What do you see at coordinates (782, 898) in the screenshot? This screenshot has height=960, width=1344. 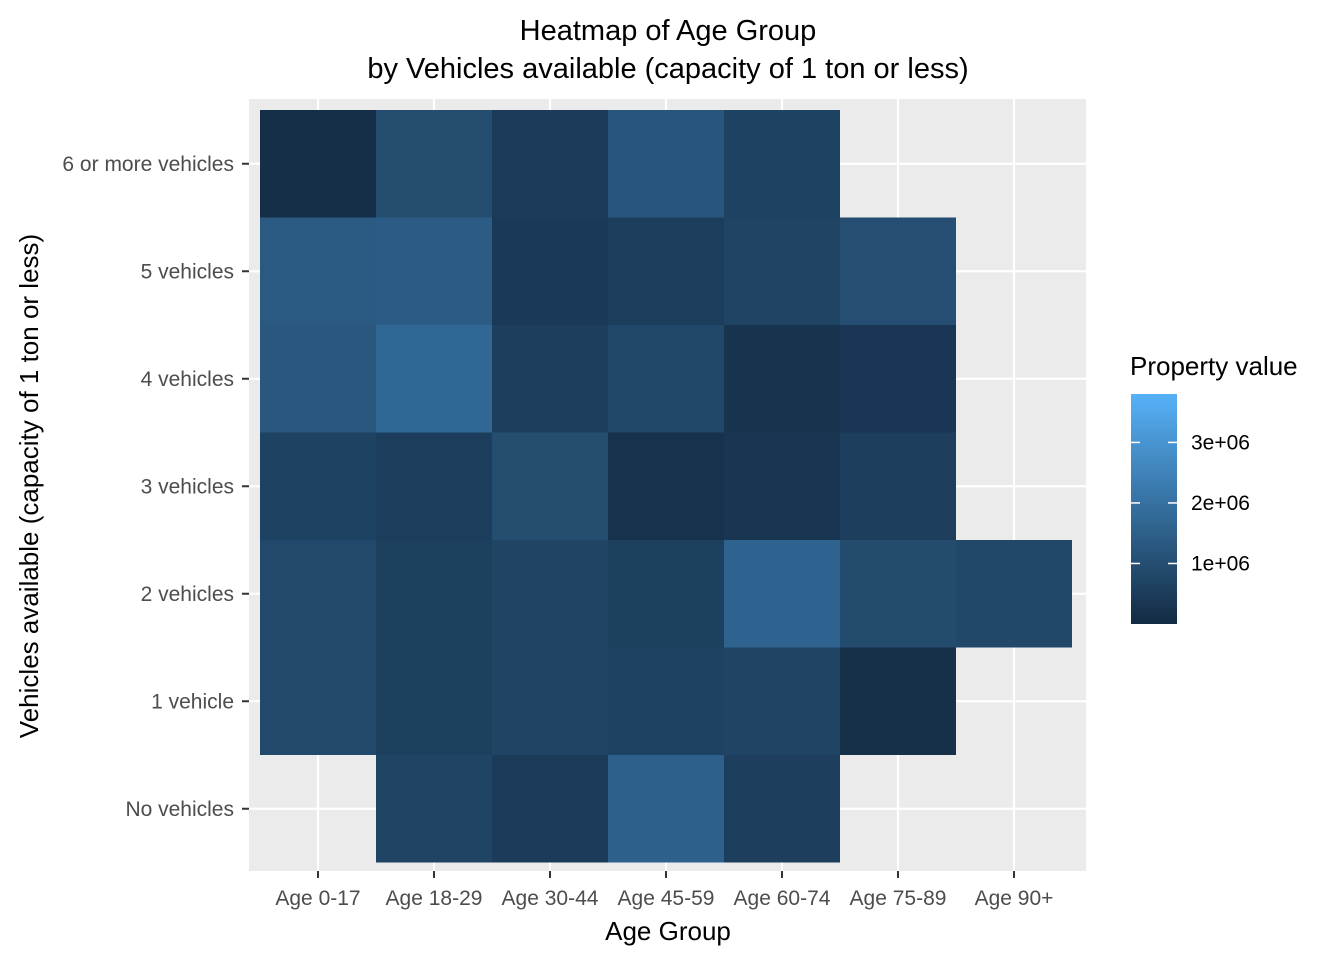 I see `x-tick-label: Age 60-74` at bounding box center [782, 898].